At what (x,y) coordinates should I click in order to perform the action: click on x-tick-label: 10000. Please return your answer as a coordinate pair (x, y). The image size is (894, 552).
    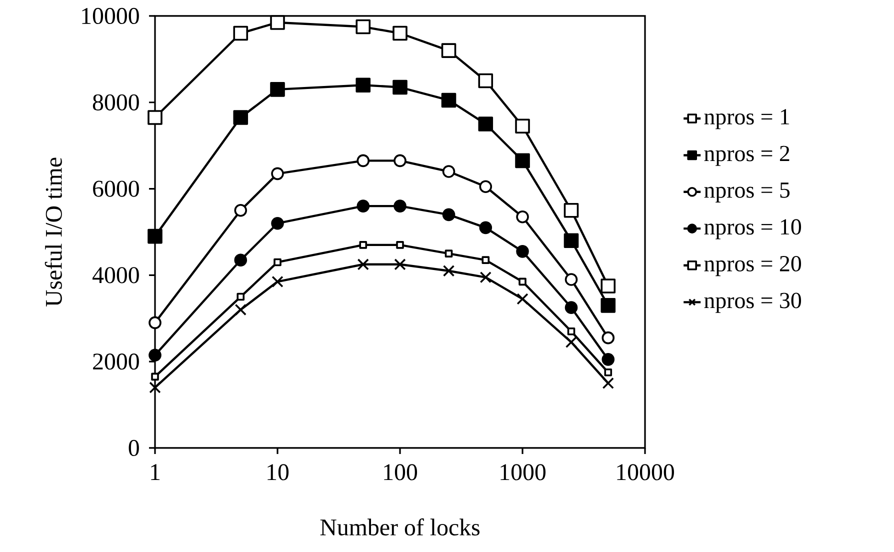
    Looking at the image, I should click on (645, 472).